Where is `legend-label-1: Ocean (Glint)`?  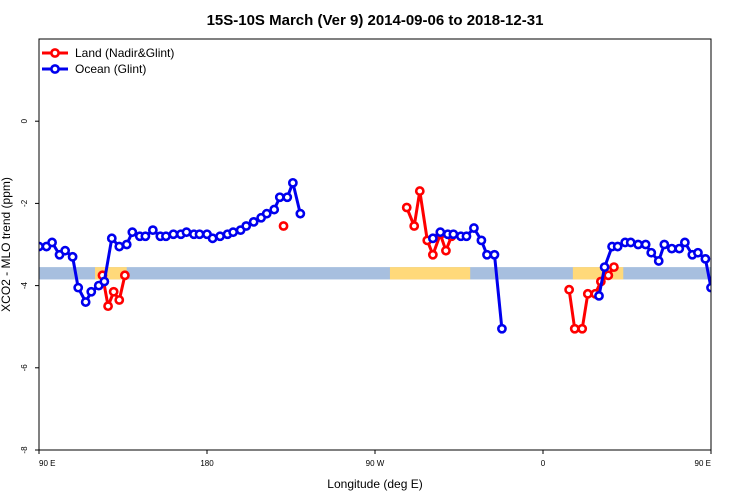
legend-label-1: Ocean (Glint) is located at coordinates (110, 69).